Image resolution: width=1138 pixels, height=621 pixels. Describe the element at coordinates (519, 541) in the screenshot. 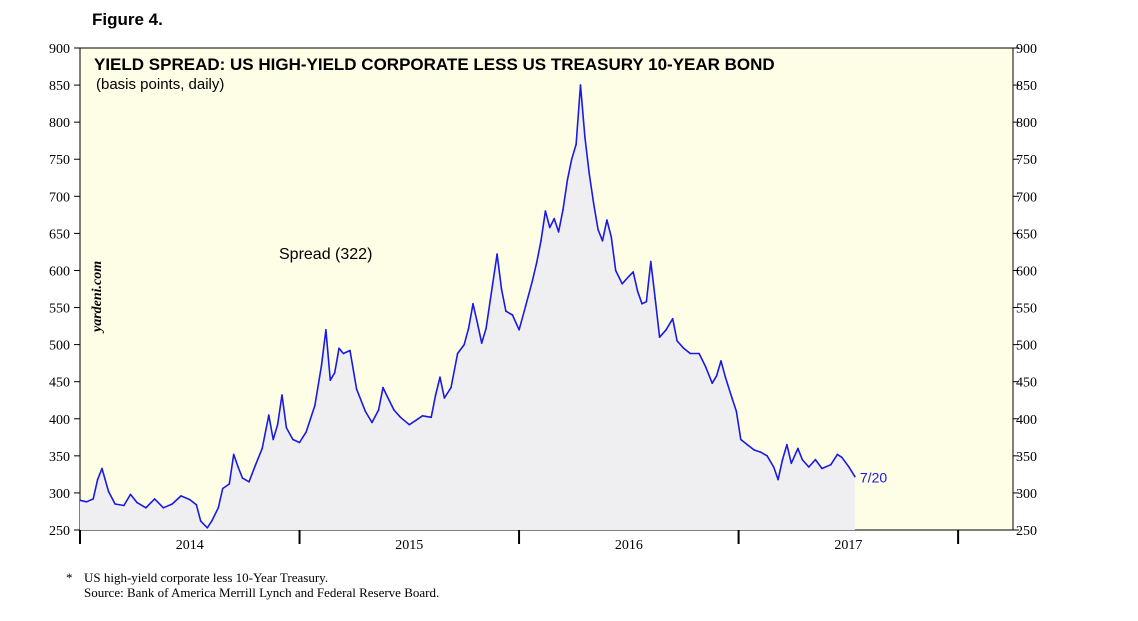

I see `x-axis: 2014 2015 2016 2017` at that location.